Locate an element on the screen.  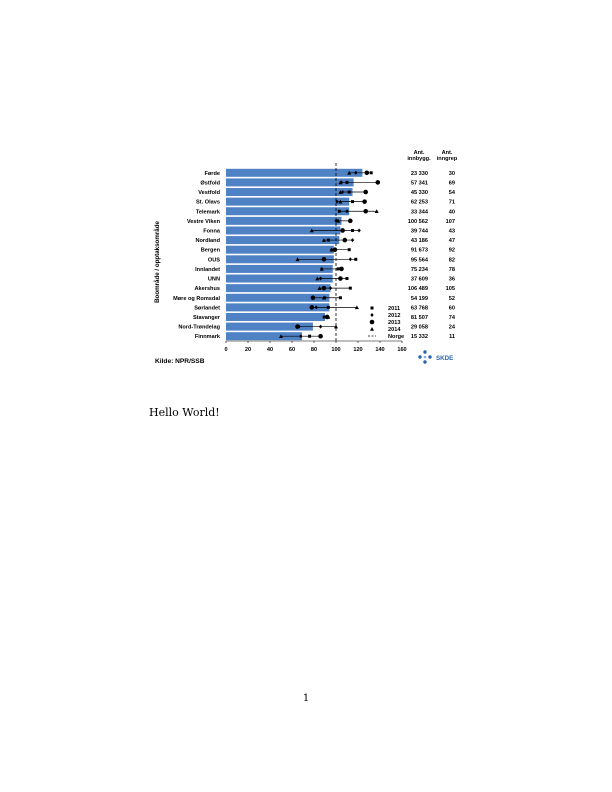
inngrep-value: 11 is located at coordinates (452, 337).